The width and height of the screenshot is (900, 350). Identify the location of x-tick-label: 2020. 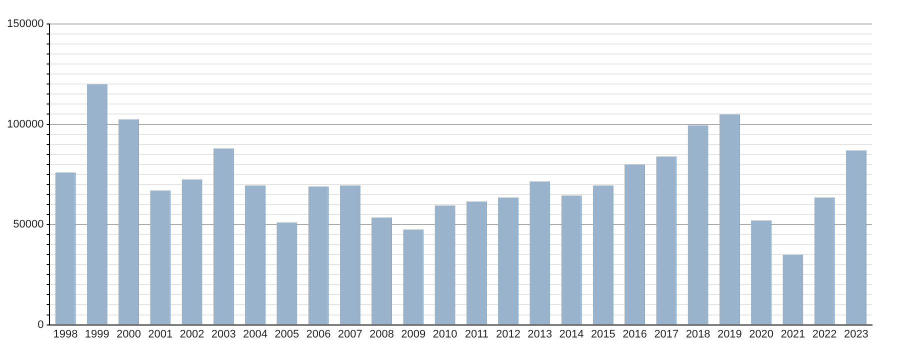
(761, 334).